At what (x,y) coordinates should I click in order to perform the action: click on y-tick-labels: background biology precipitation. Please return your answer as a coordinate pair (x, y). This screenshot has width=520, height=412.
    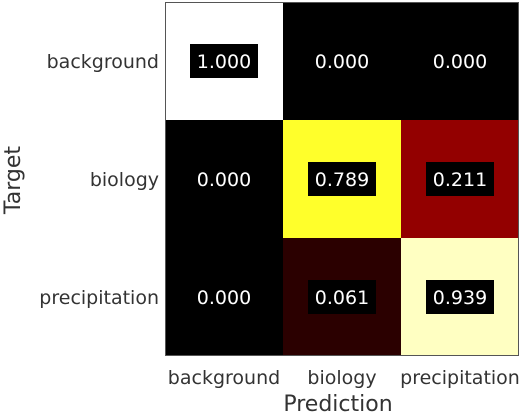
    Looking at the image, I should click on (99, 180).